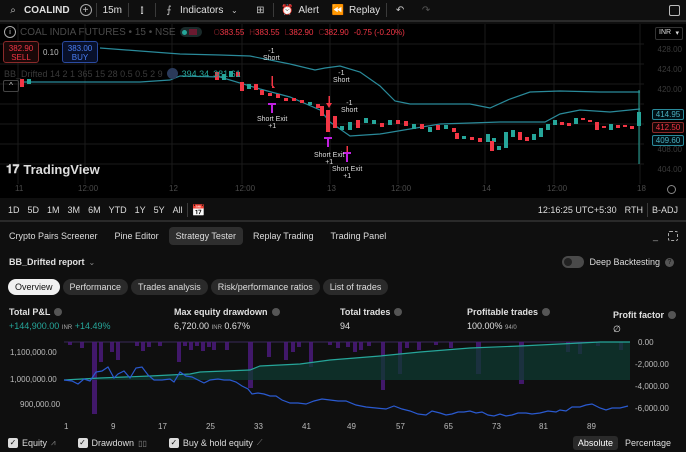 This screenshot has width=686, height=452. I want to click on tab-pine-editor: Pine Editor, so click(136, 236).